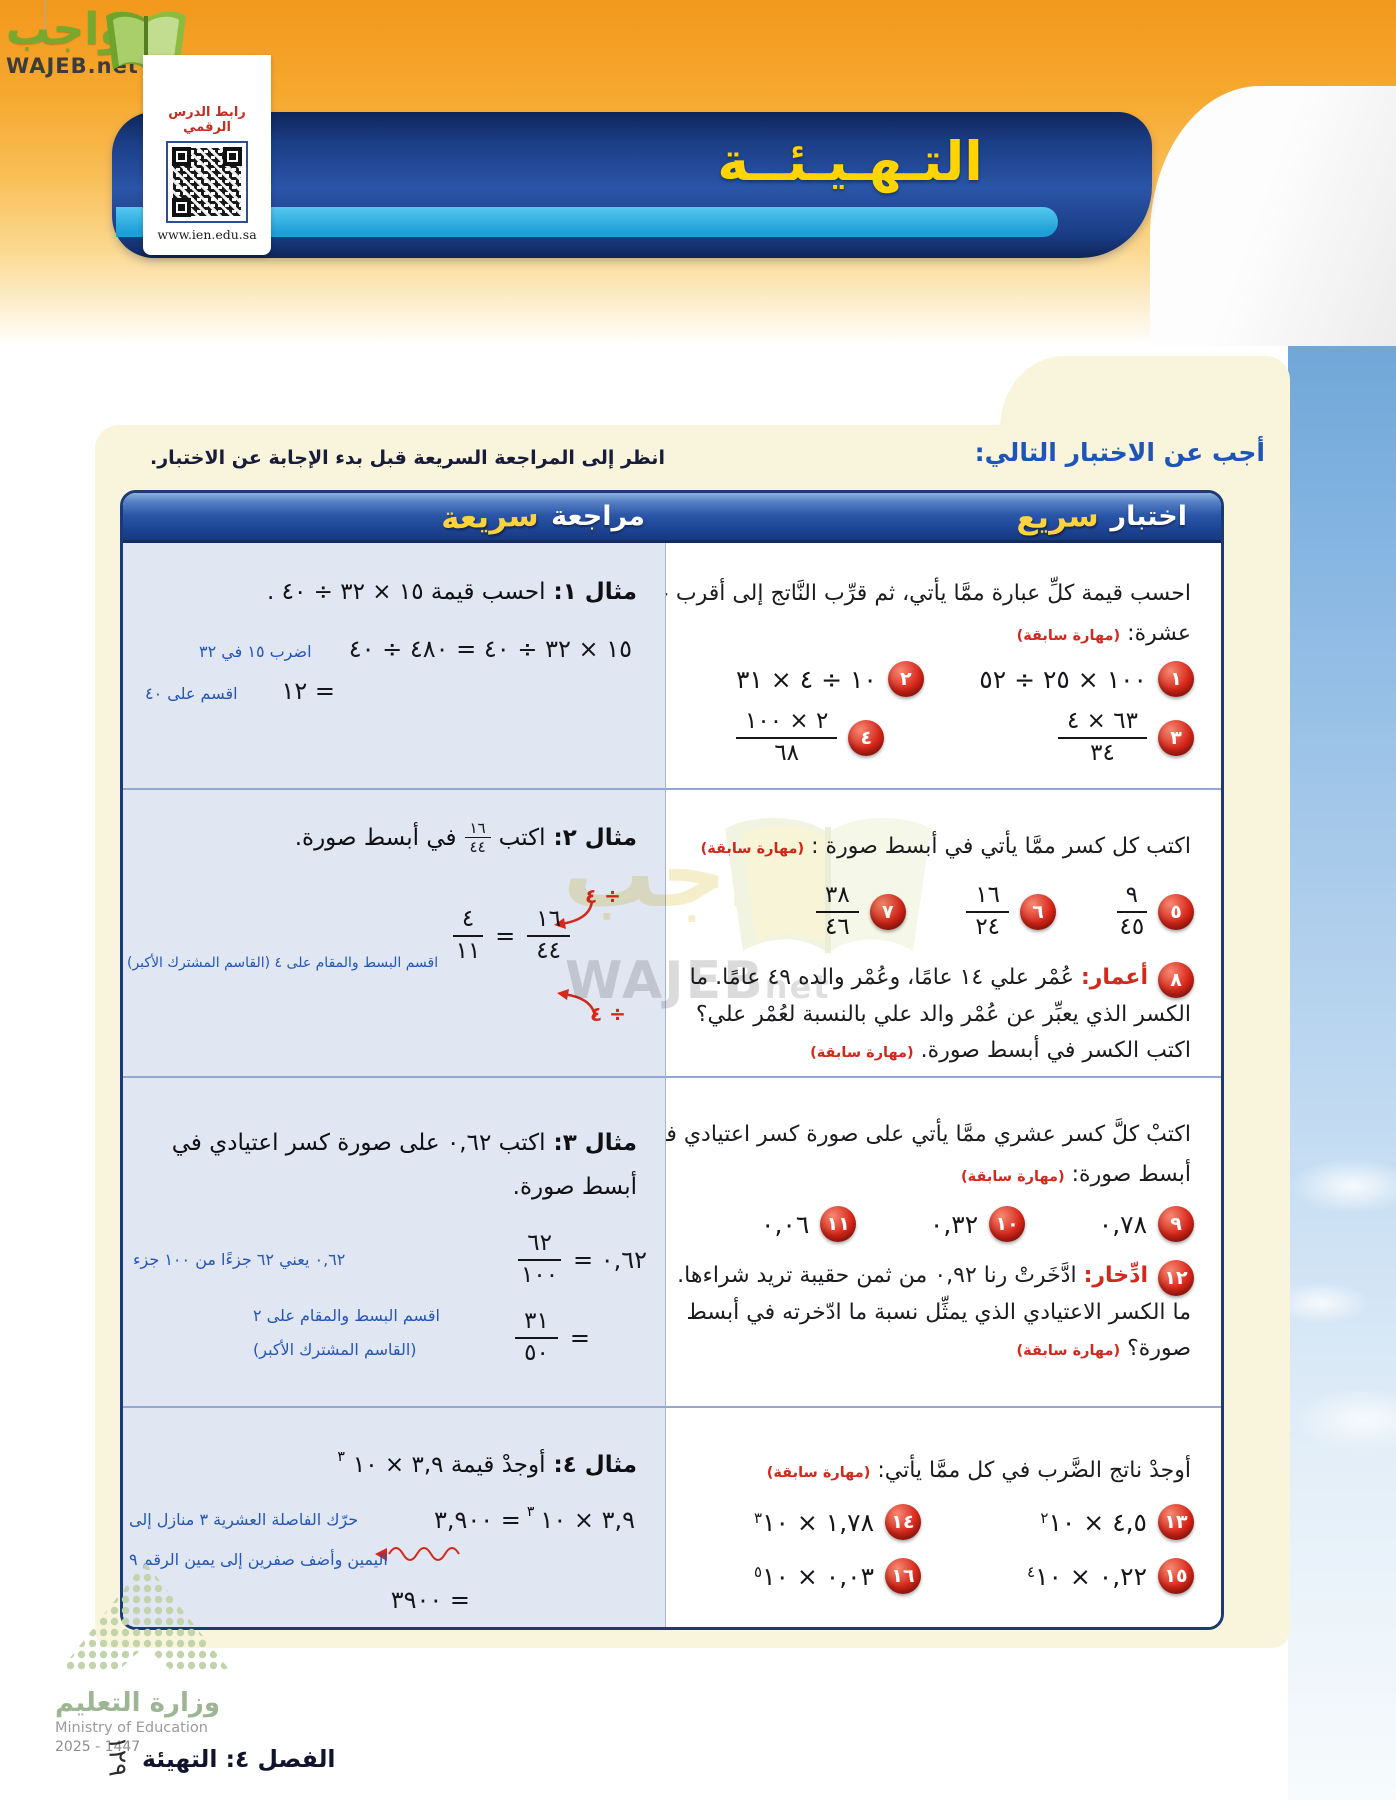 This screenshot has width=1396, height=1800. Describe the element at coordinates (468, 921) in the screenshot. I see `fraction-numerator: ٤` at that location.